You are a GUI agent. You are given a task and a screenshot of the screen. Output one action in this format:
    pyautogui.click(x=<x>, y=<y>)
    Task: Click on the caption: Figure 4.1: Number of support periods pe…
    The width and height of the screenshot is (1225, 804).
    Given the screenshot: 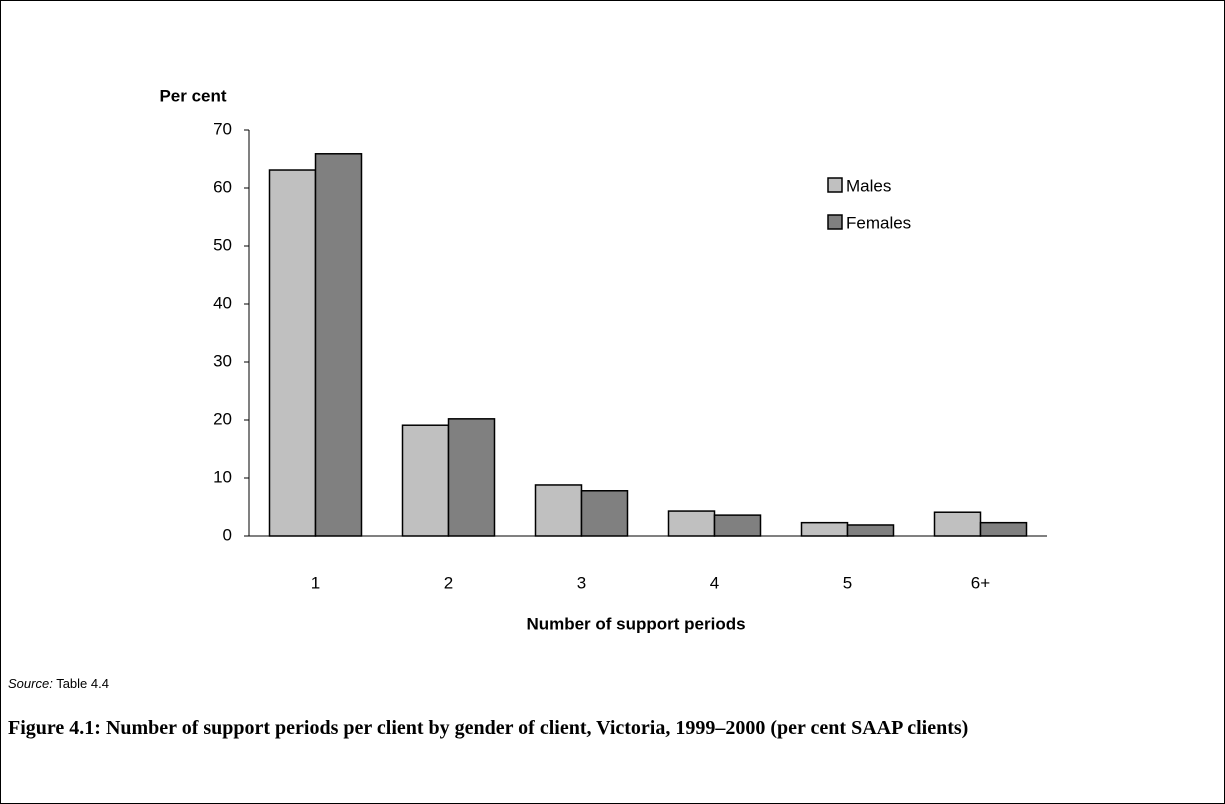 What is the action you would take?
    pyautogui.click(x=488, y=728)
    